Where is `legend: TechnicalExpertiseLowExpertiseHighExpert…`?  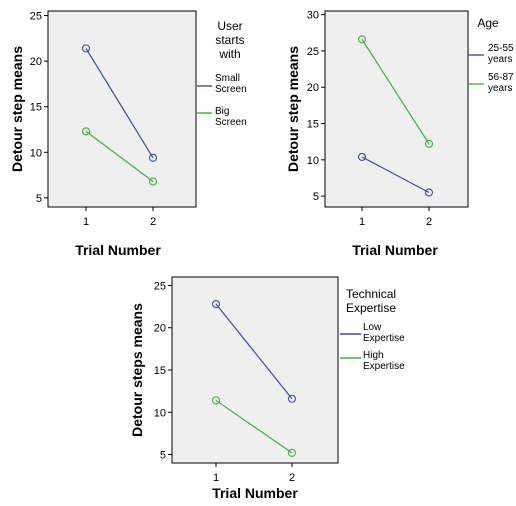 legend: TechnicalExpertiseLowExpertiseHighExpert… is located at coordinates (372, 329).